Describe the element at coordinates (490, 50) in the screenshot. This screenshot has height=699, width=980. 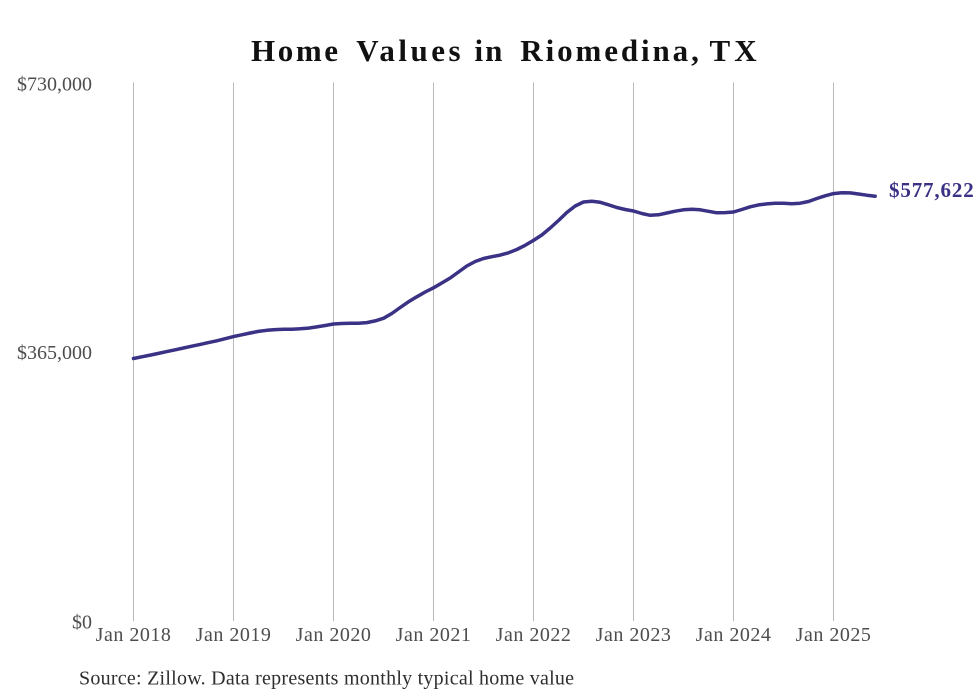
I see `svg-text: in` at that location.